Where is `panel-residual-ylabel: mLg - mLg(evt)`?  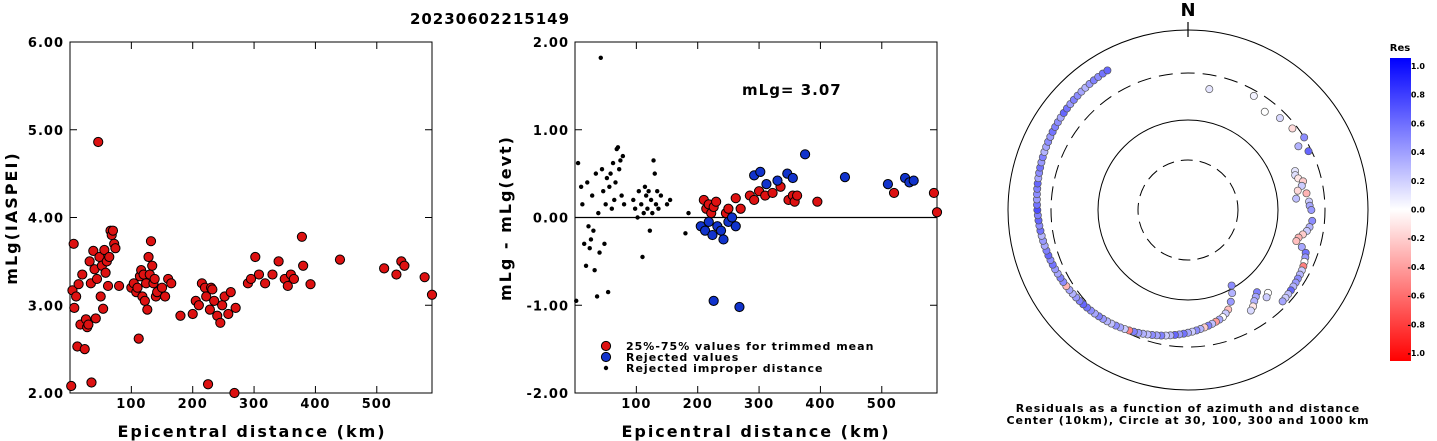 panel-residual-ylabel: mLg - mLg(evt) is located at coordinates (505, 218).